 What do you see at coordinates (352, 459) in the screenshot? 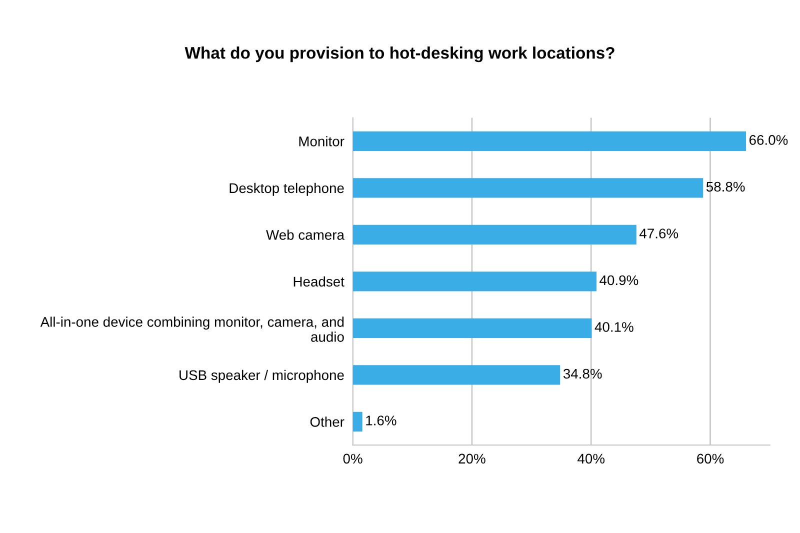
I see `x-tick-label: 0%` at bounding box center [352, 459].